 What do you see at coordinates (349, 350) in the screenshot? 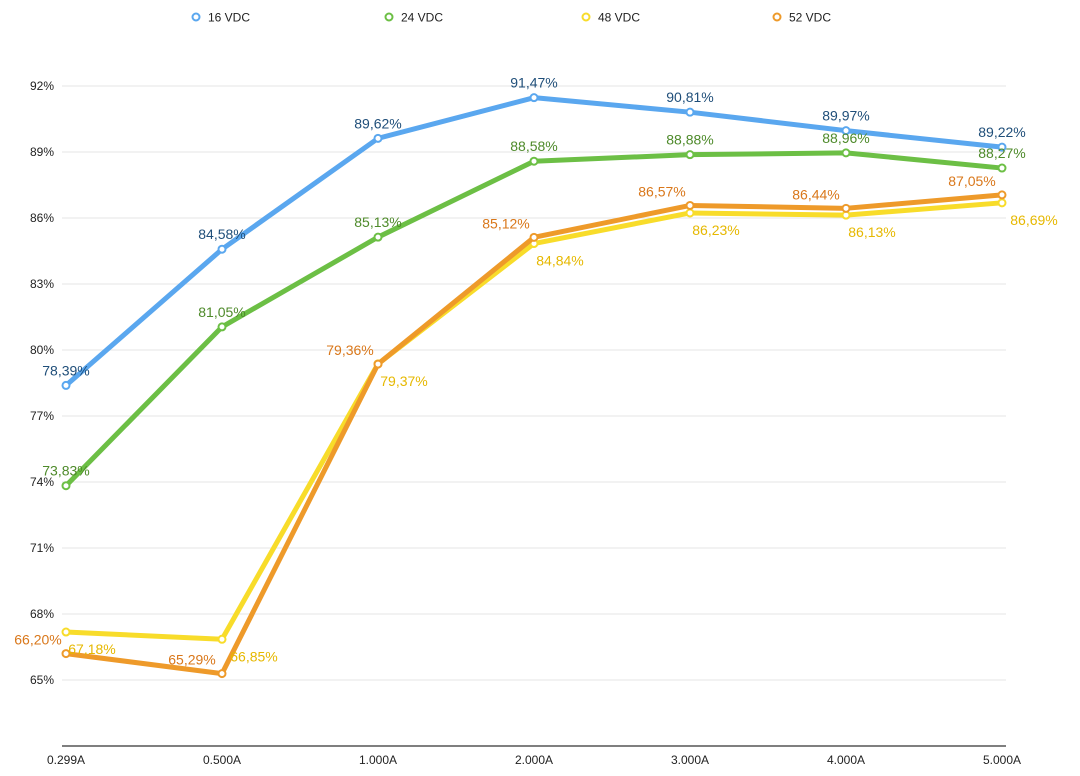
I see `data-label: 79,36%` at bounding box center [349, 350].